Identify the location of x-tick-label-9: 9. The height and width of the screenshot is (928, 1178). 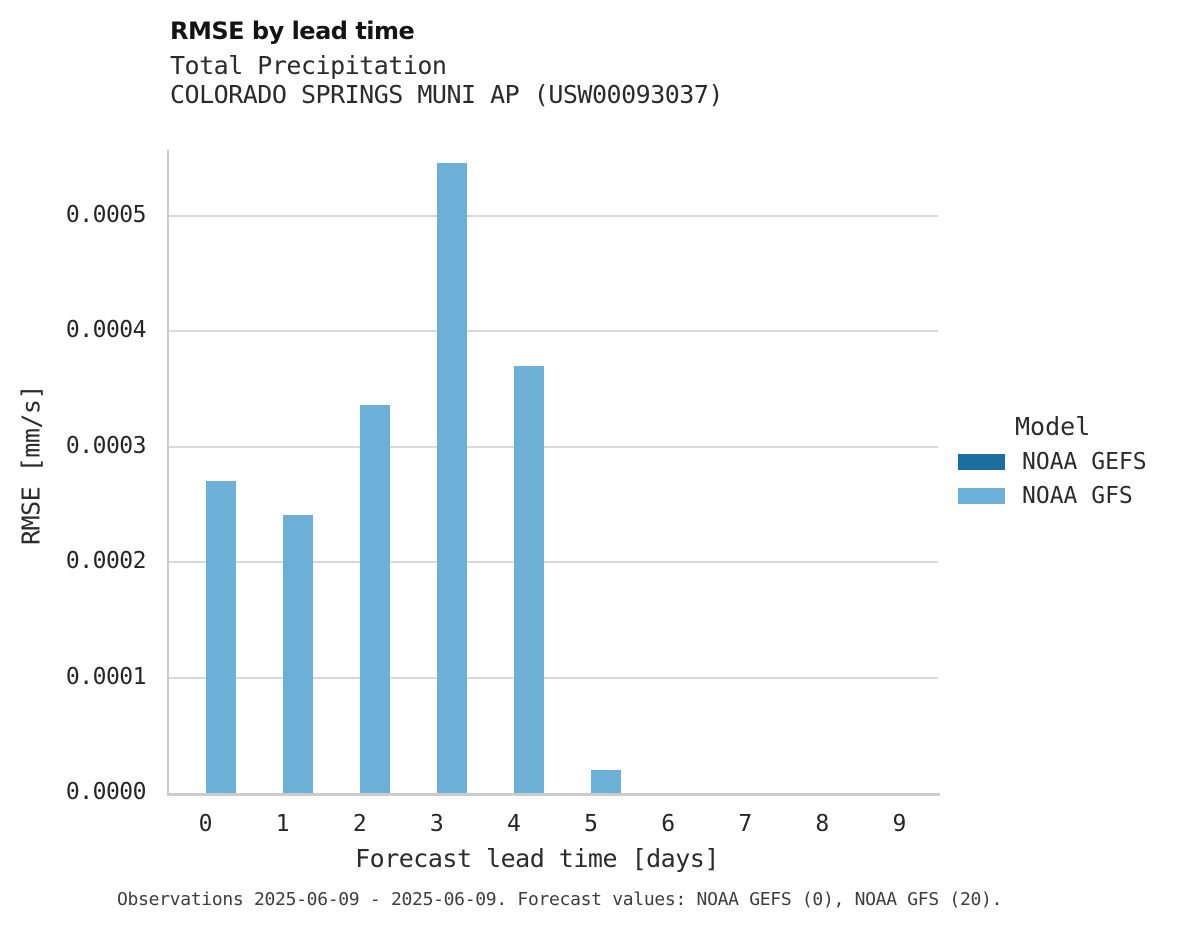
(899, 824).